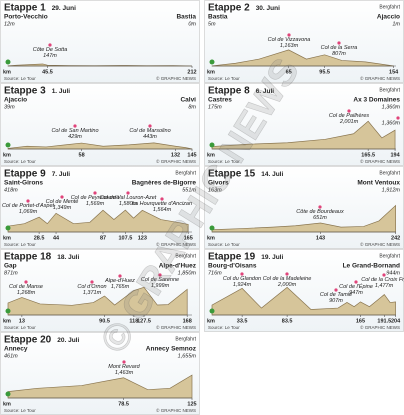 Image resolution: width=404 pixels, height=415 pixels. Describe the element at coordinates (242, 321) in the screenshot. I see `x-tick-label: 33.5` at that location.